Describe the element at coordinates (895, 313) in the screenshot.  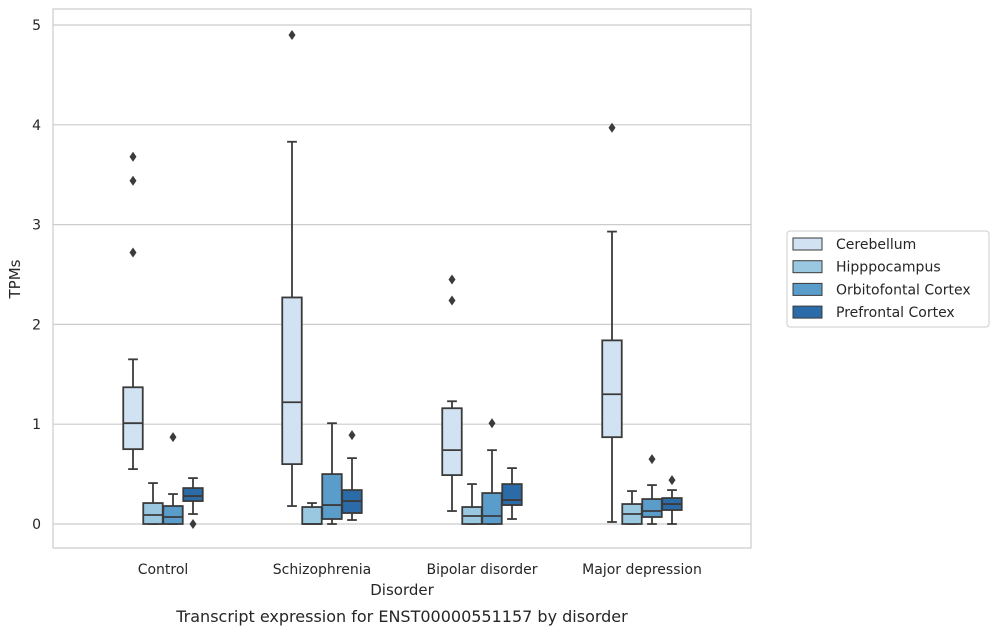
I see `legend-label: Prefrontal Cortex` at that location.